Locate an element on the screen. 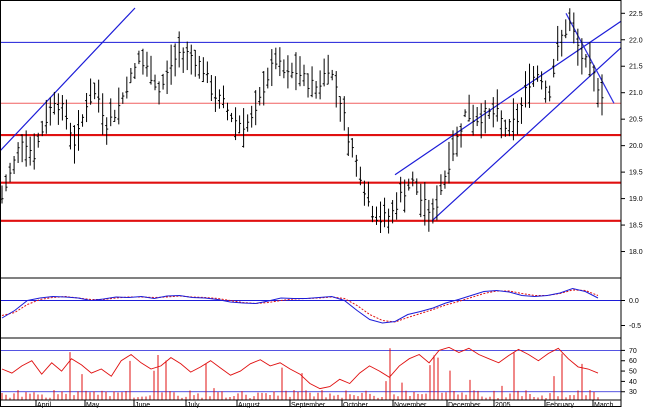 The image size is (650, 408). price-tick-label: 19.5 is located at coordinates (636, 173).